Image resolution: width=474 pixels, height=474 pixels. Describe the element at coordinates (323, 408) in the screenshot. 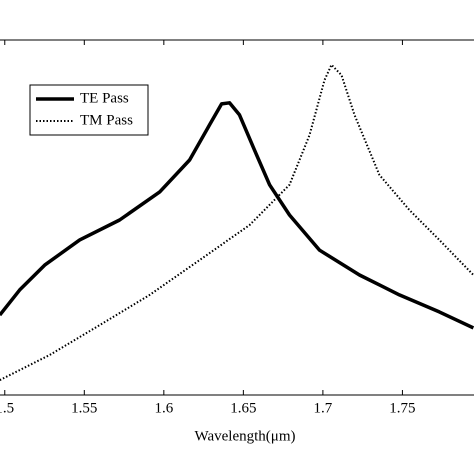

I see `x-tick-label: 1.7` at that location.